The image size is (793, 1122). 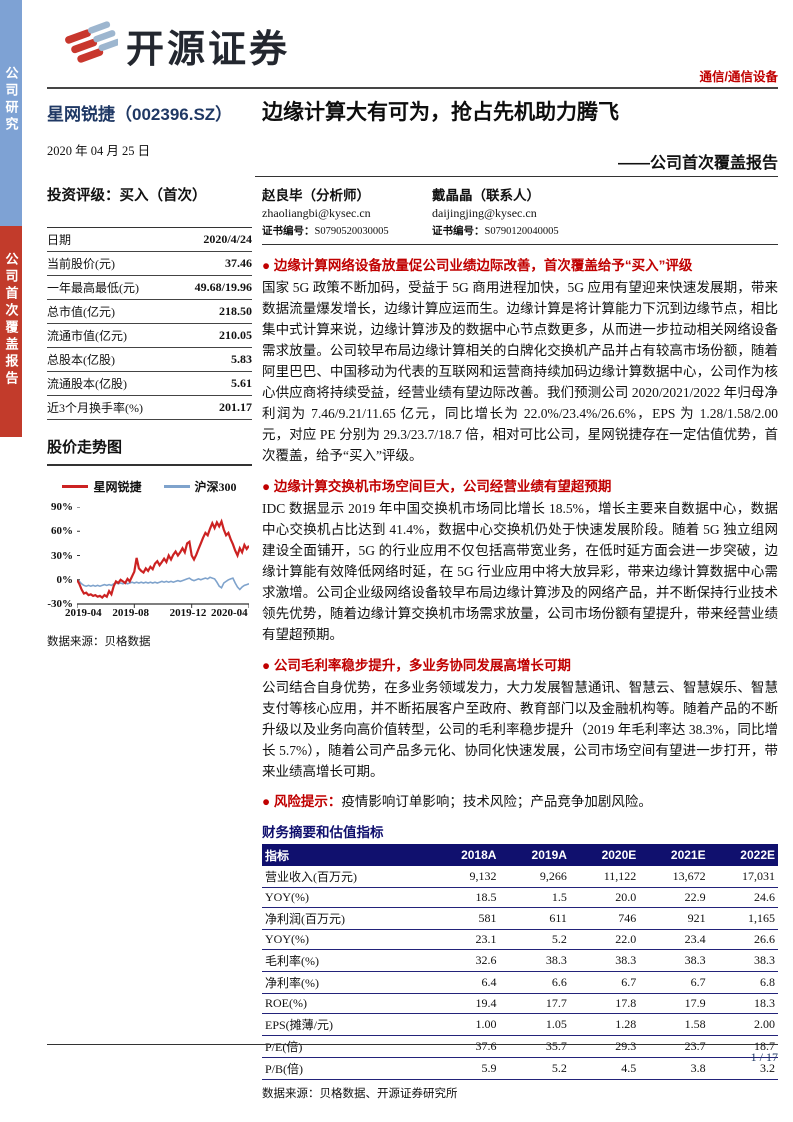 I want to click on fin-col-header: 2018A, so click(x=464, y=855).